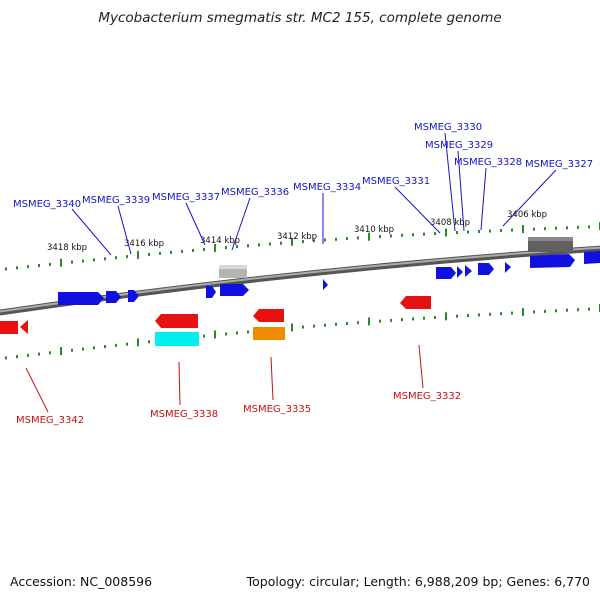  Describe the element at coordinates (459, 145) in the screenshot. I see `gene-label-forward: MSMEG_3329` at that location.